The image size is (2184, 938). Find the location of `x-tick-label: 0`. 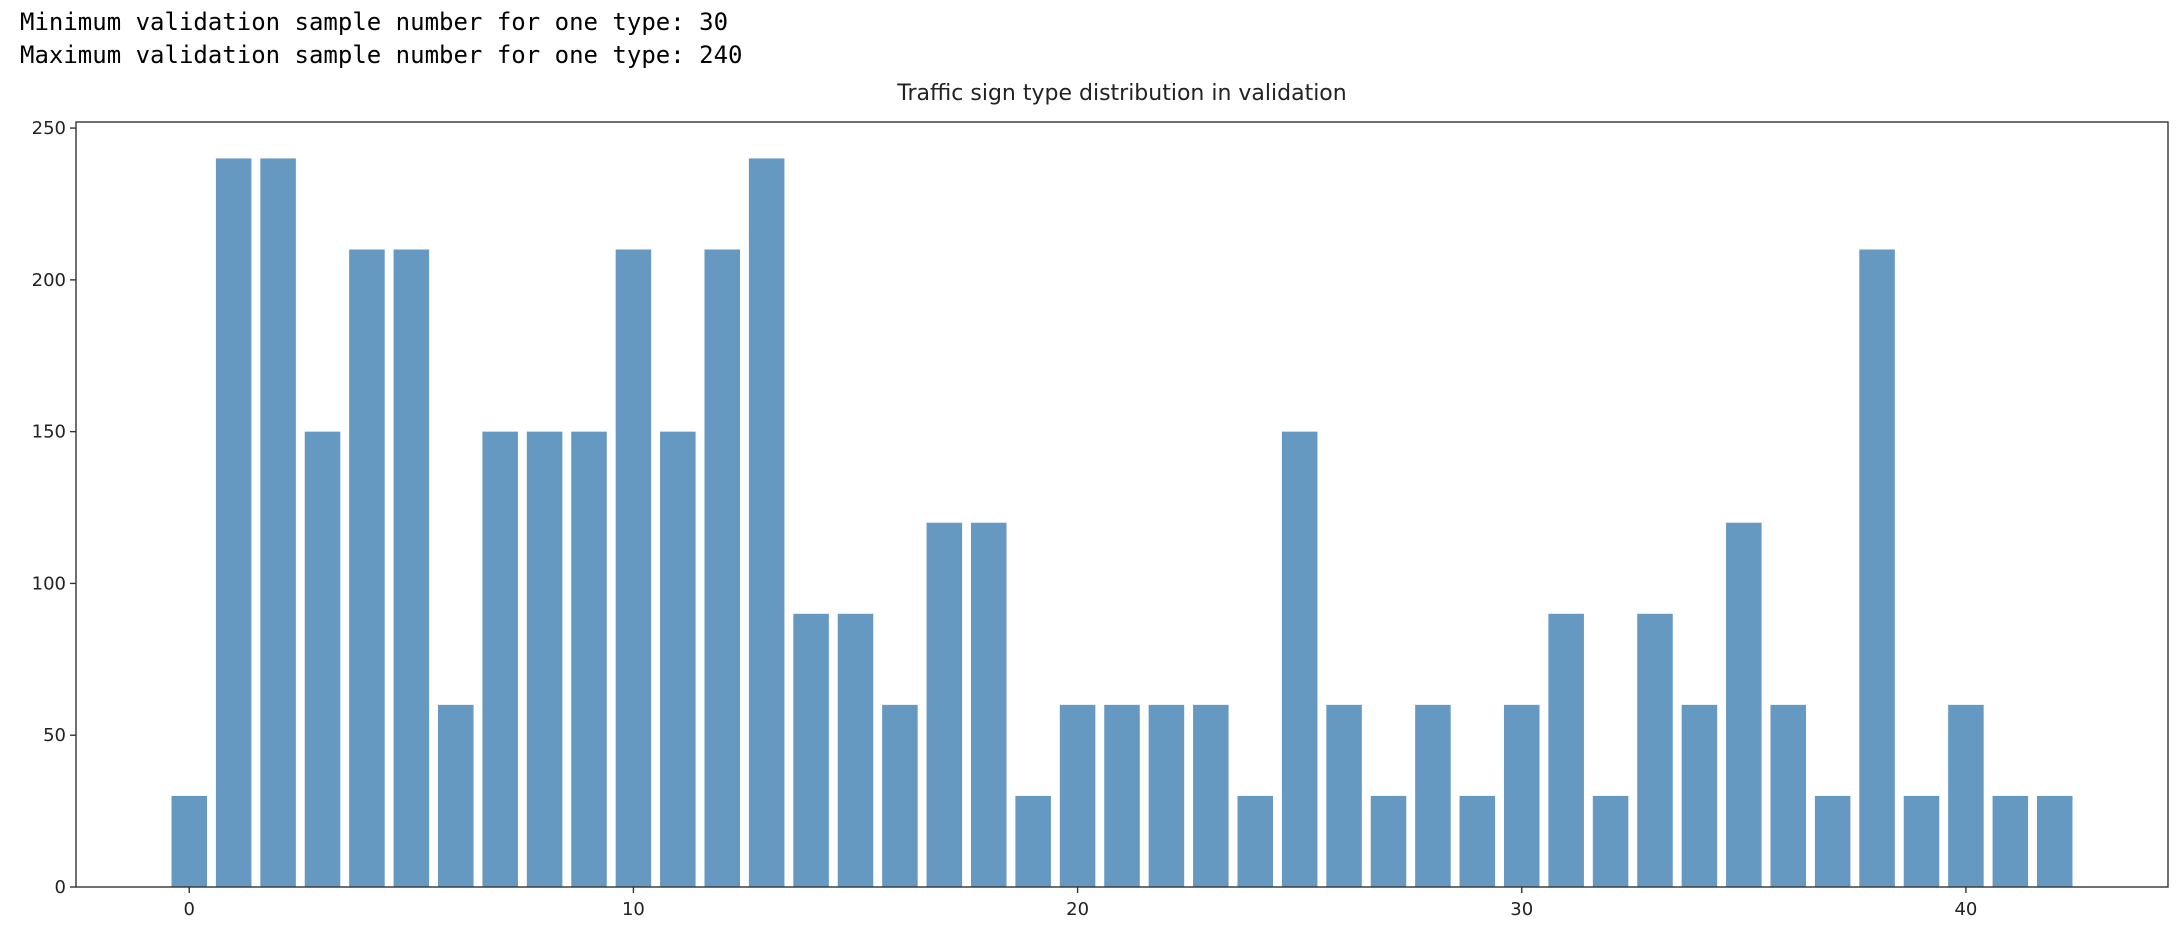

x-tick-label: 0 is located at coordinates (189, 909).